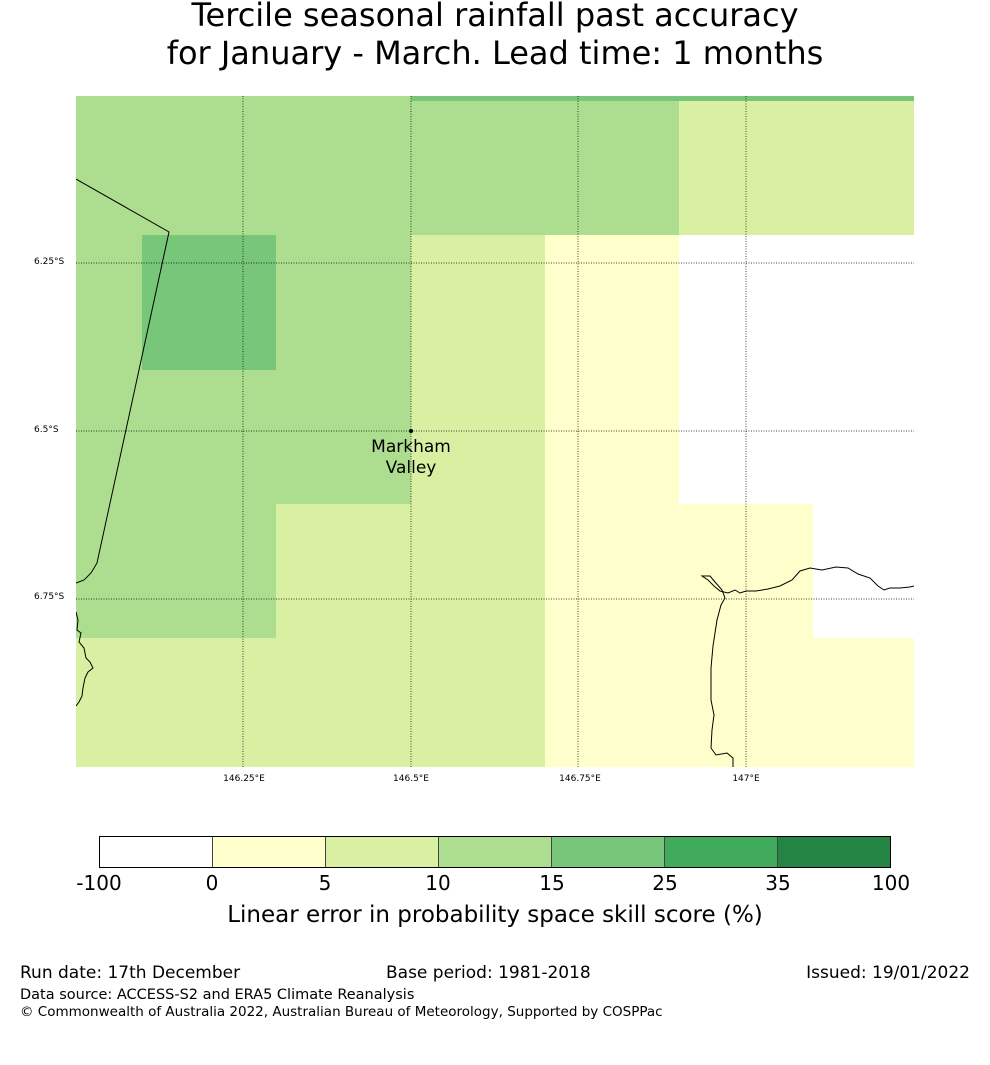 This screenshot has height=1065, width=990. Describe the element at coordinates (778, 883) in the screenshot. I see `colorbar-tick: 35` at that location.